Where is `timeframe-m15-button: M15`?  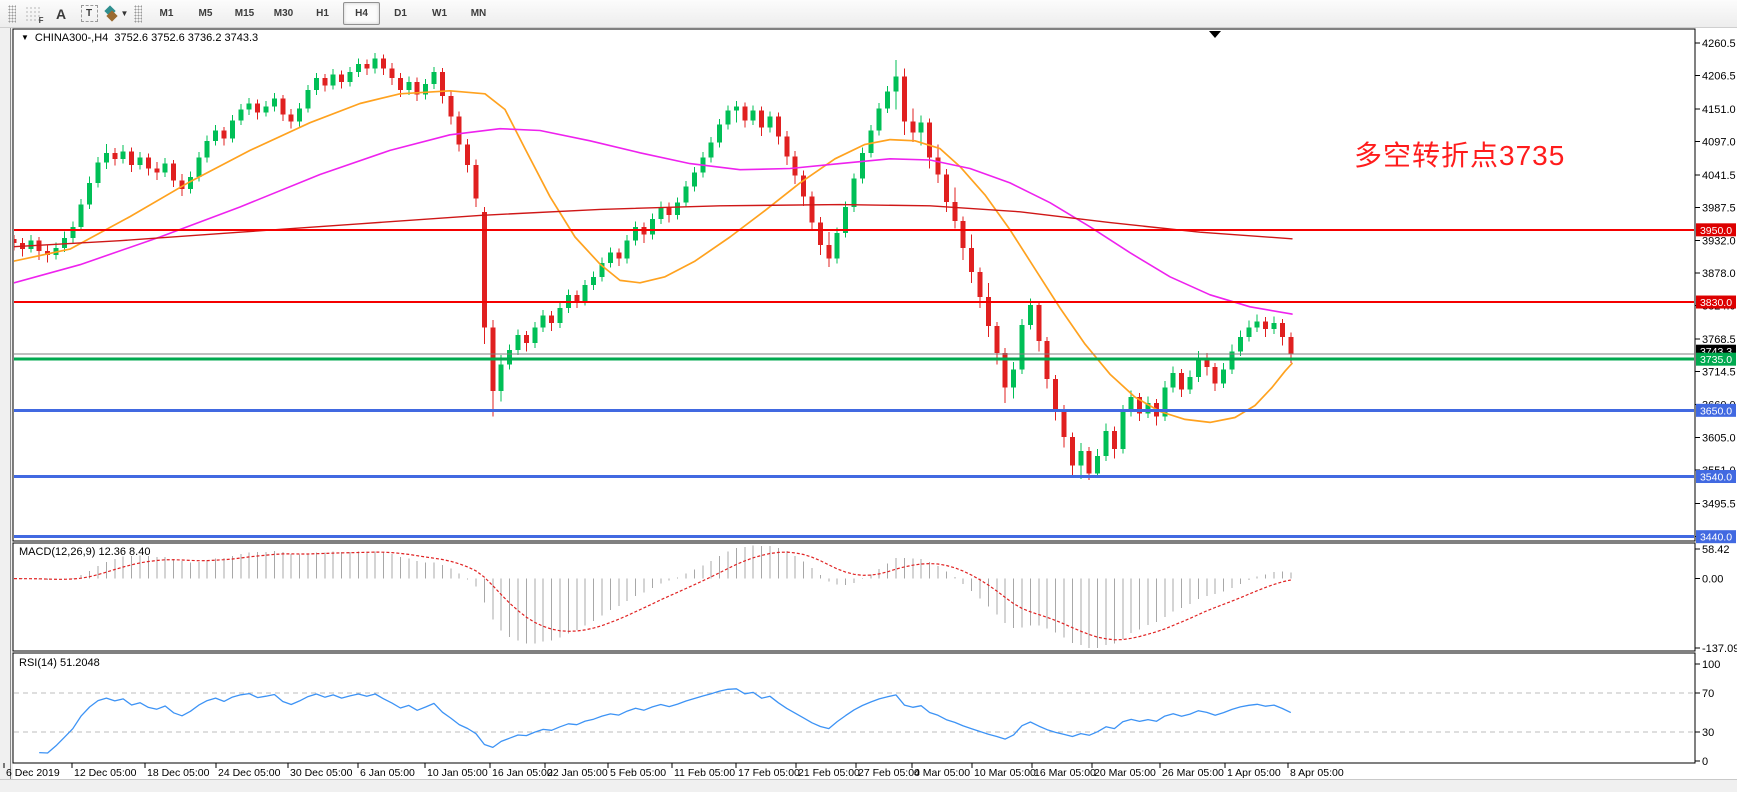
timeframe-m15-button: M15 is located at coordinates (244, 13).